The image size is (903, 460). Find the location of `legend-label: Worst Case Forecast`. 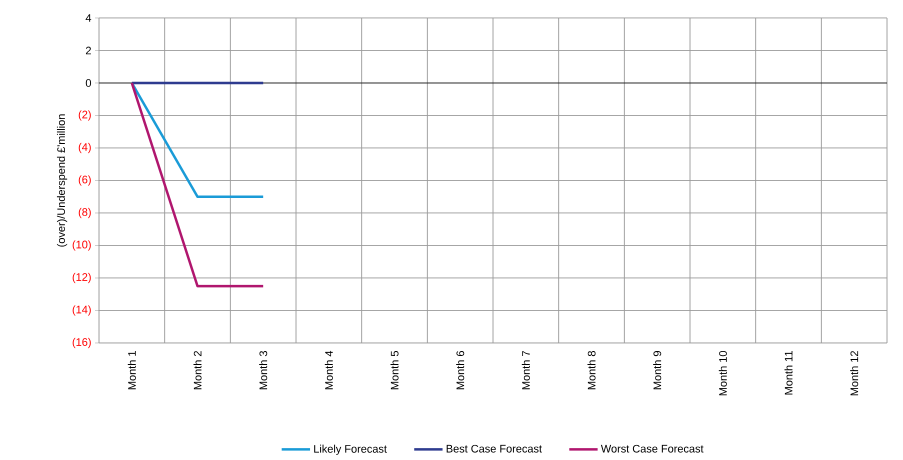

legend-label: Worst Case Forecast is located at coordinates (652, 448).